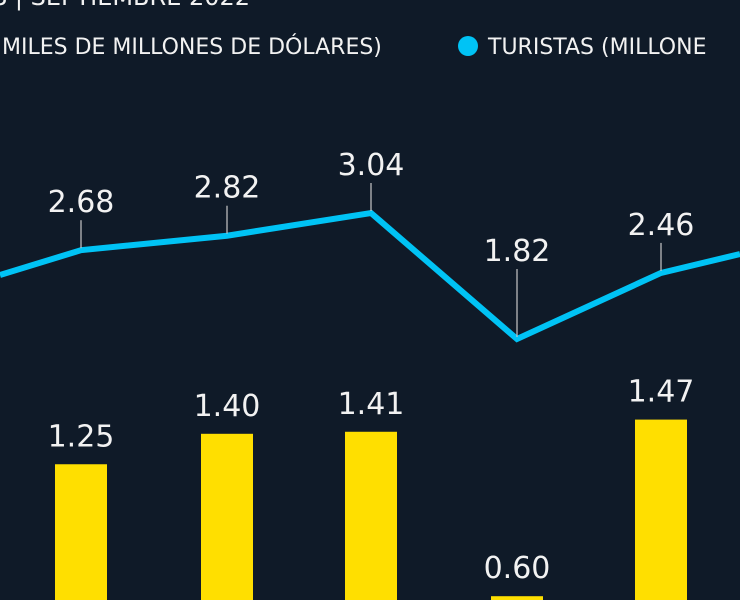 The height and width of the screenshot is (600, 740). Describe the element at coordinates (661, 392) in the screenshot. I see `bar-label: 1.47` at that location.